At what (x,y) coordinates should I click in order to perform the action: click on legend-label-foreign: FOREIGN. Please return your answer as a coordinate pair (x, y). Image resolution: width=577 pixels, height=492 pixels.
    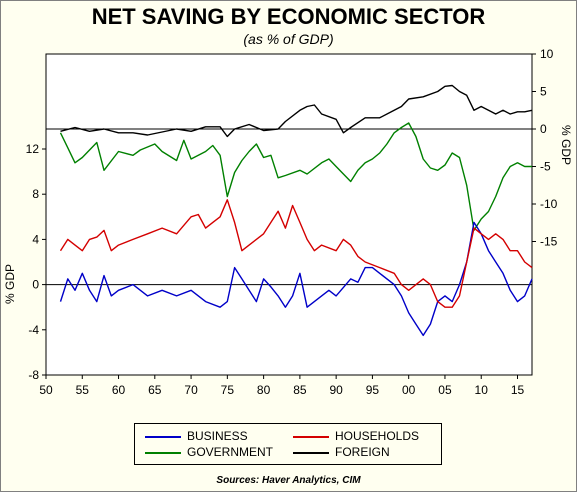
    Looking at the image, I should click on (362, 452).